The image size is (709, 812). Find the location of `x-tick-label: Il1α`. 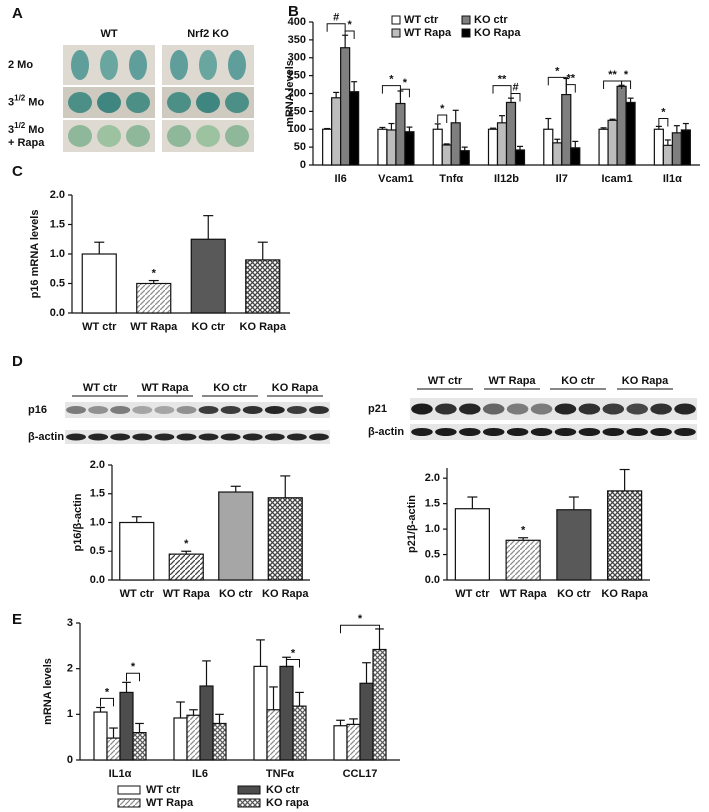

x-tick-label: Il1α is located at coordinates (672, 179).